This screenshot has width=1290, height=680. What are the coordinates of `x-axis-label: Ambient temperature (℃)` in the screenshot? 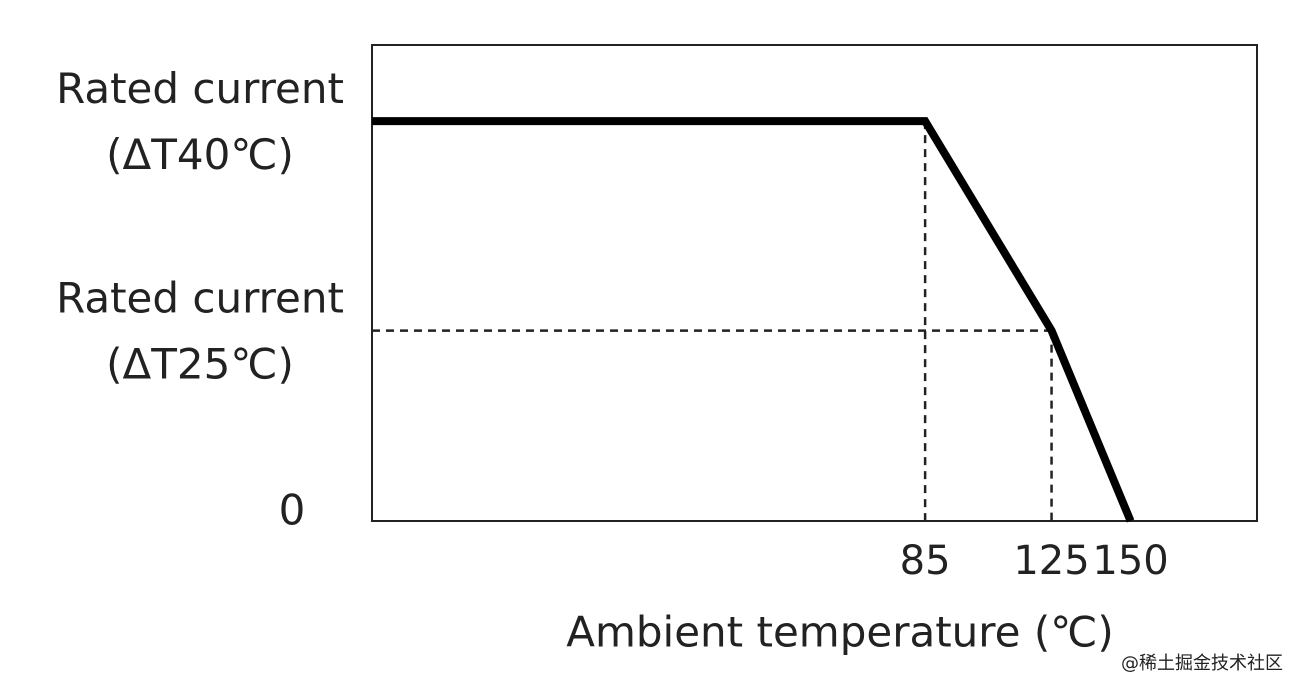 It's located at (840, 632).